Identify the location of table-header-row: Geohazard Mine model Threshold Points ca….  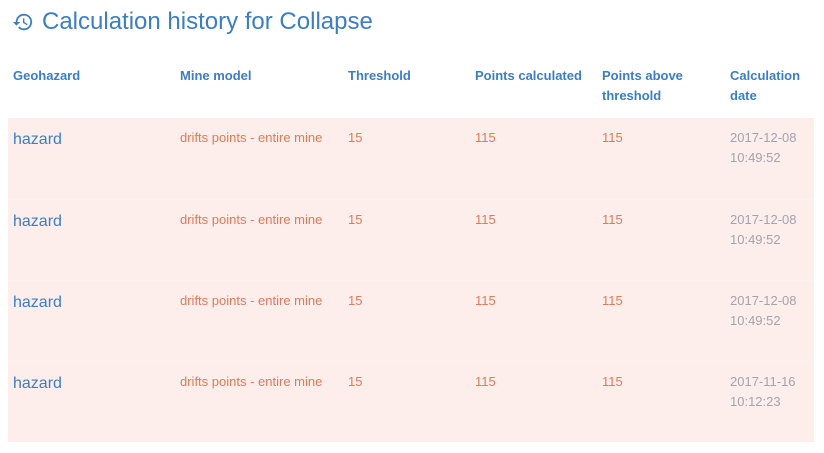
(411, 89).